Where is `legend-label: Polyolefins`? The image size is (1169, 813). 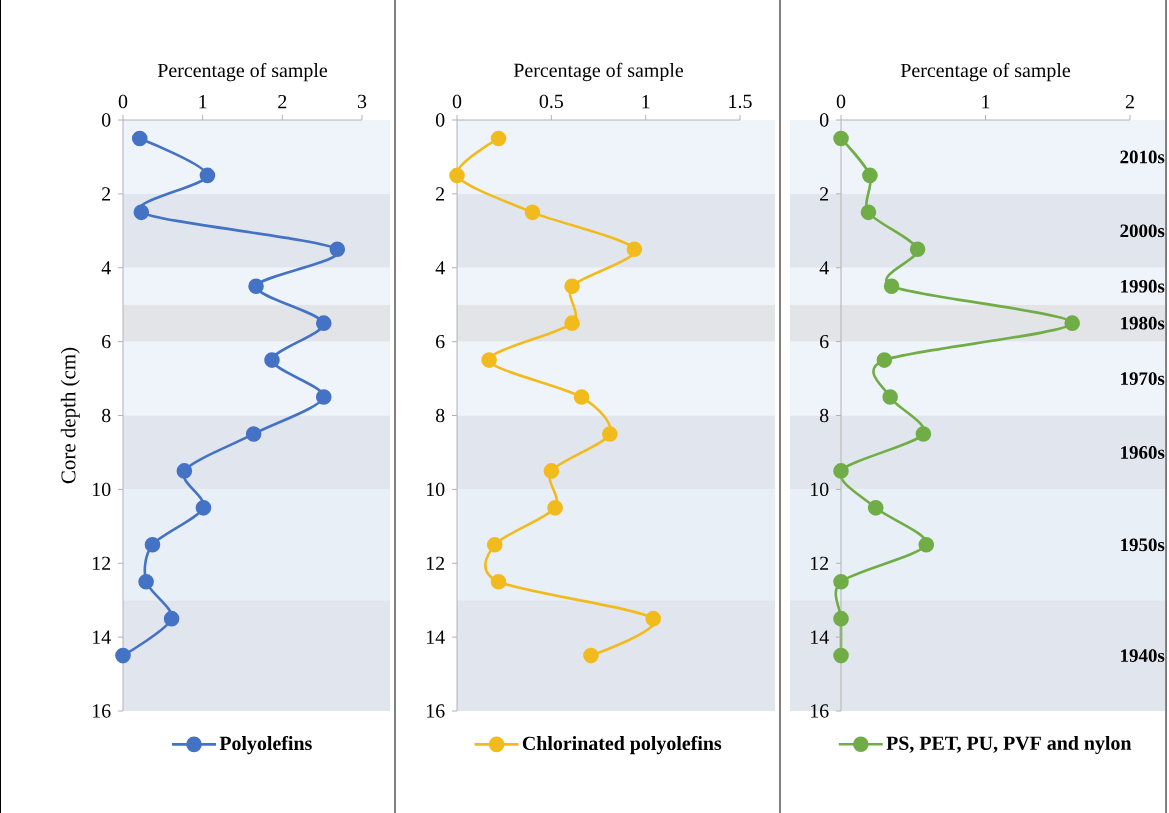 legend-label: Polyolefins is located at coordinates (265, 745).